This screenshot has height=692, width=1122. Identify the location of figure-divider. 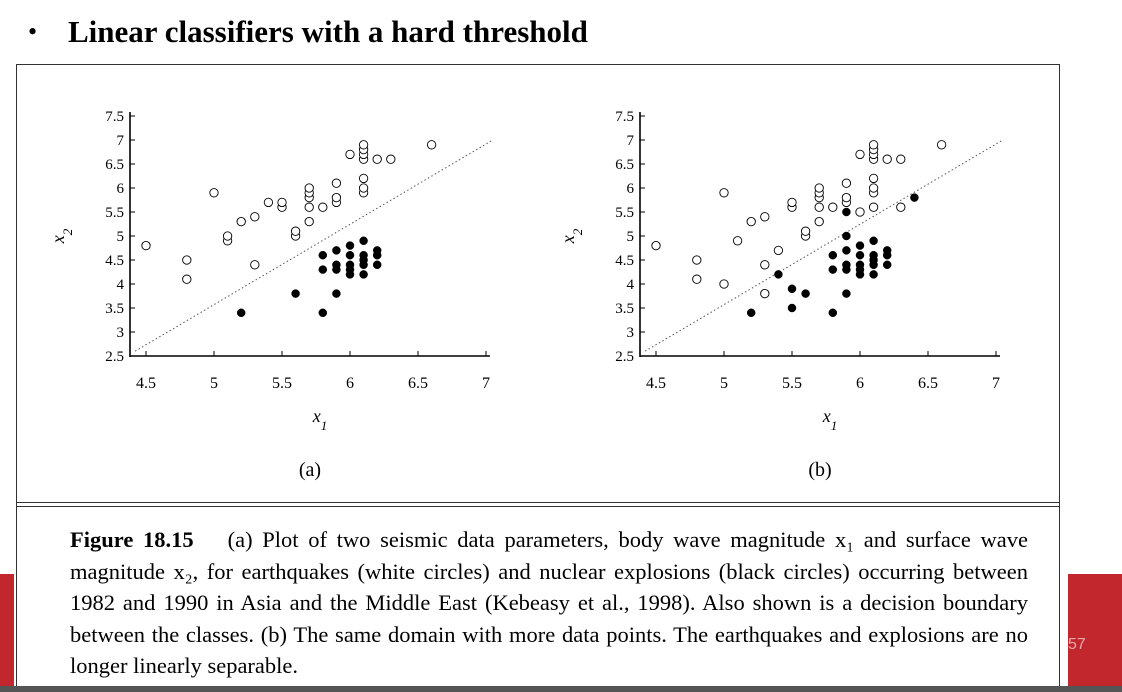
(538, 504).